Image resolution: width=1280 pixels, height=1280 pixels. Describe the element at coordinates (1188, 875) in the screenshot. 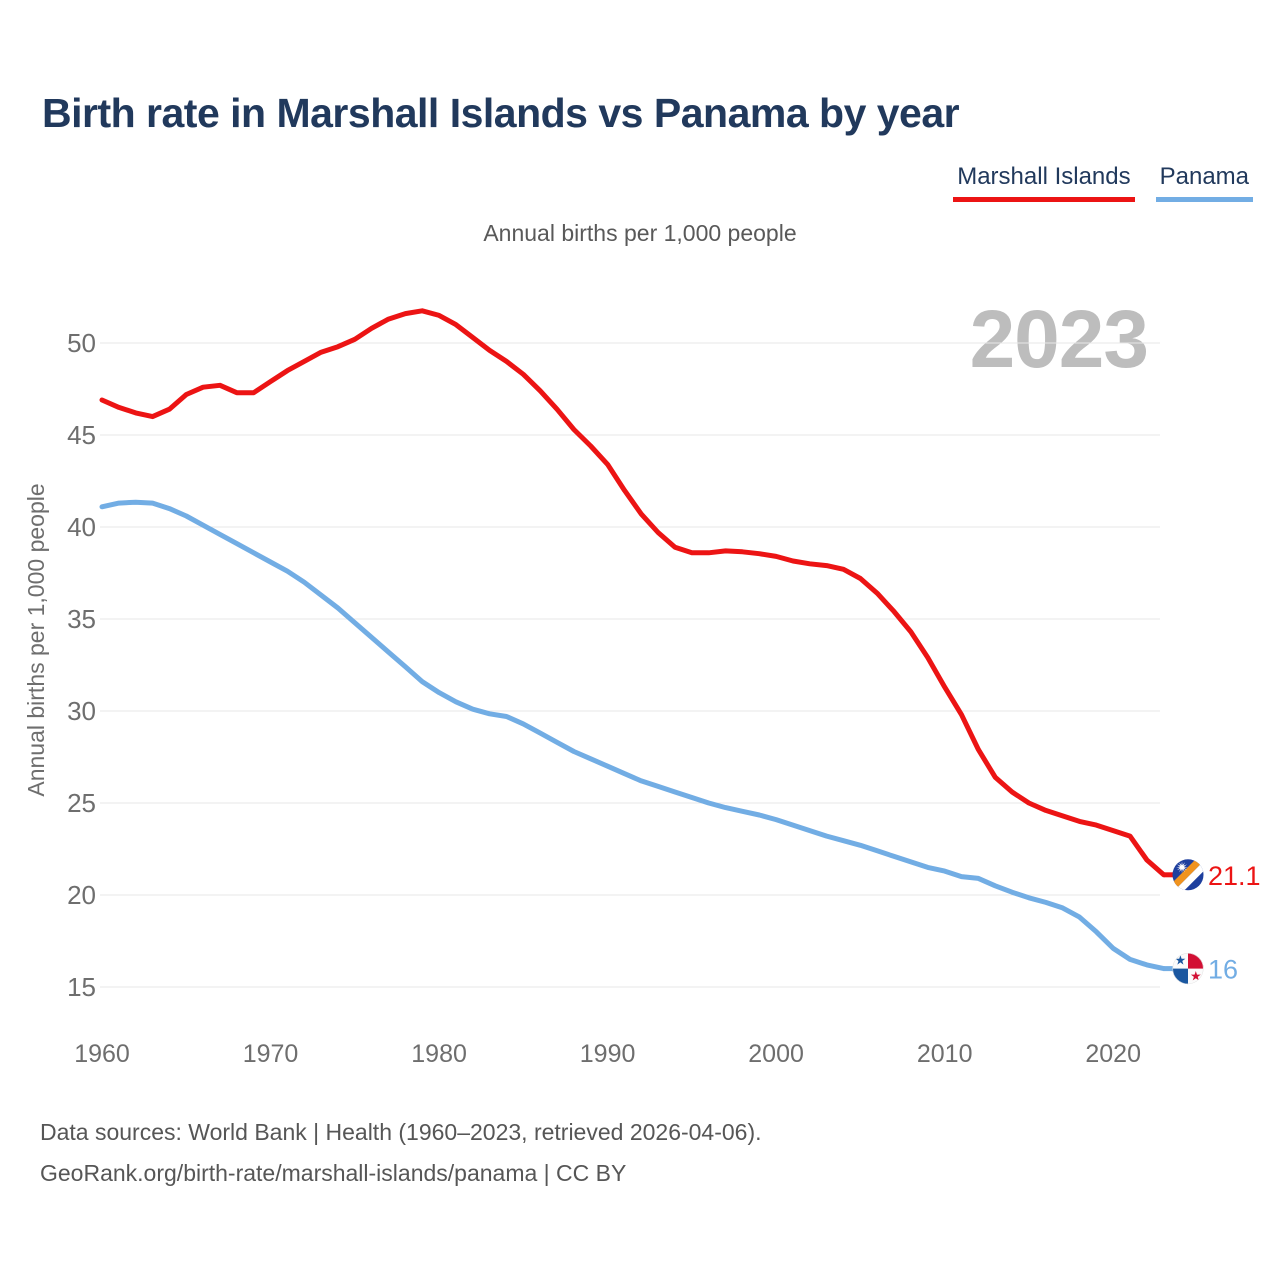

I see `marshall-islands-flag-icon` at that location.